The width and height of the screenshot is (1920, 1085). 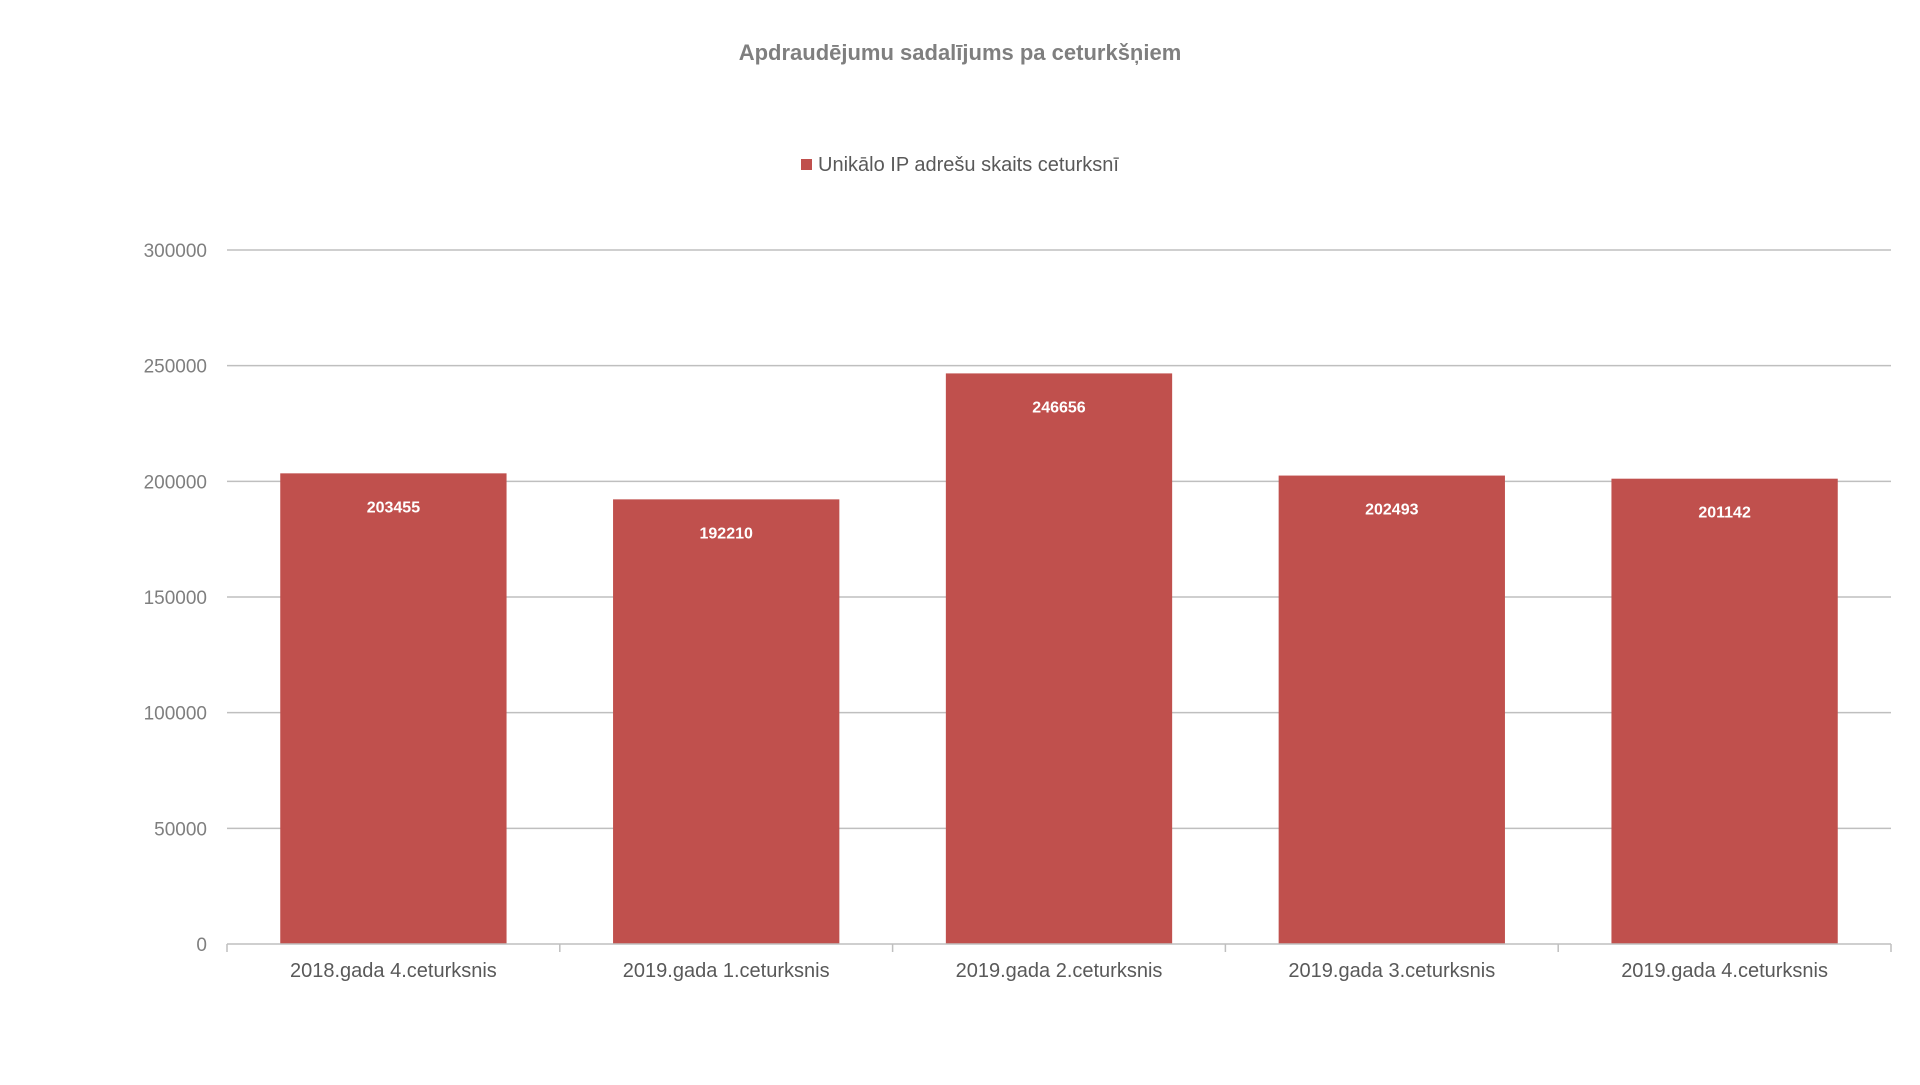 What do you see at coordinates (1391, 971) in the screenshot?
I see `x-tick-label: 2019.gada 3.ceturksnis` at bounding box center [1391, 971].